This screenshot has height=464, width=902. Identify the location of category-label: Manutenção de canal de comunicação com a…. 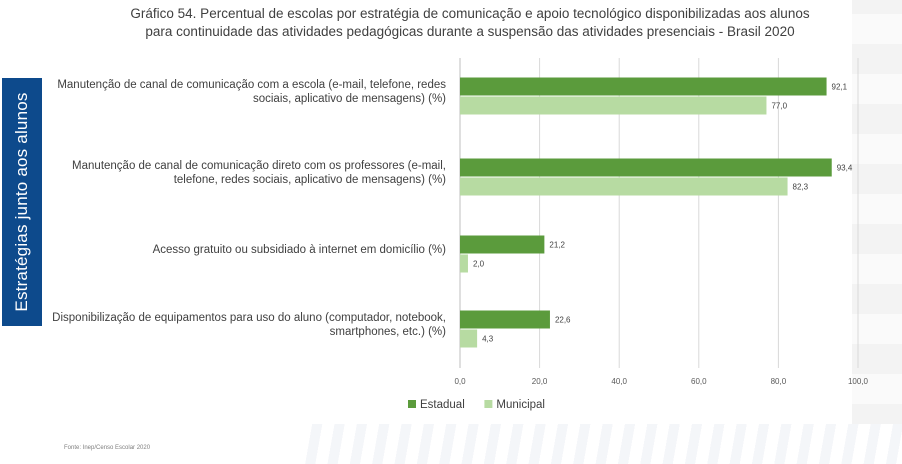
(246, 92).